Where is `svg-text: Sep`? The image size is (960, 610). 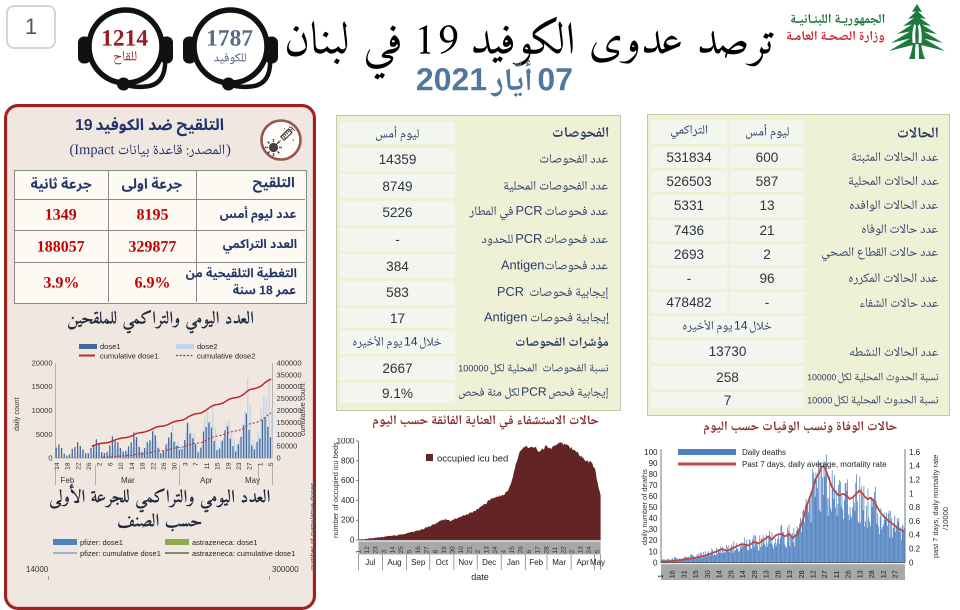
svg-text: Sep is located at coordinates (418, 562).